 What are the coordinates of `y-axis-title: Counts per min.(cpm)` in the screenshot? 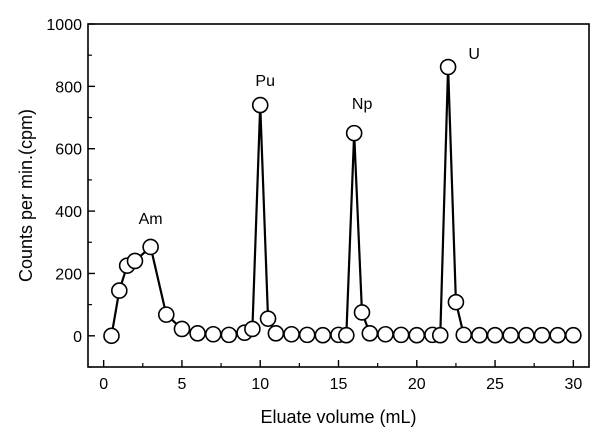 It's located at (26, 195).